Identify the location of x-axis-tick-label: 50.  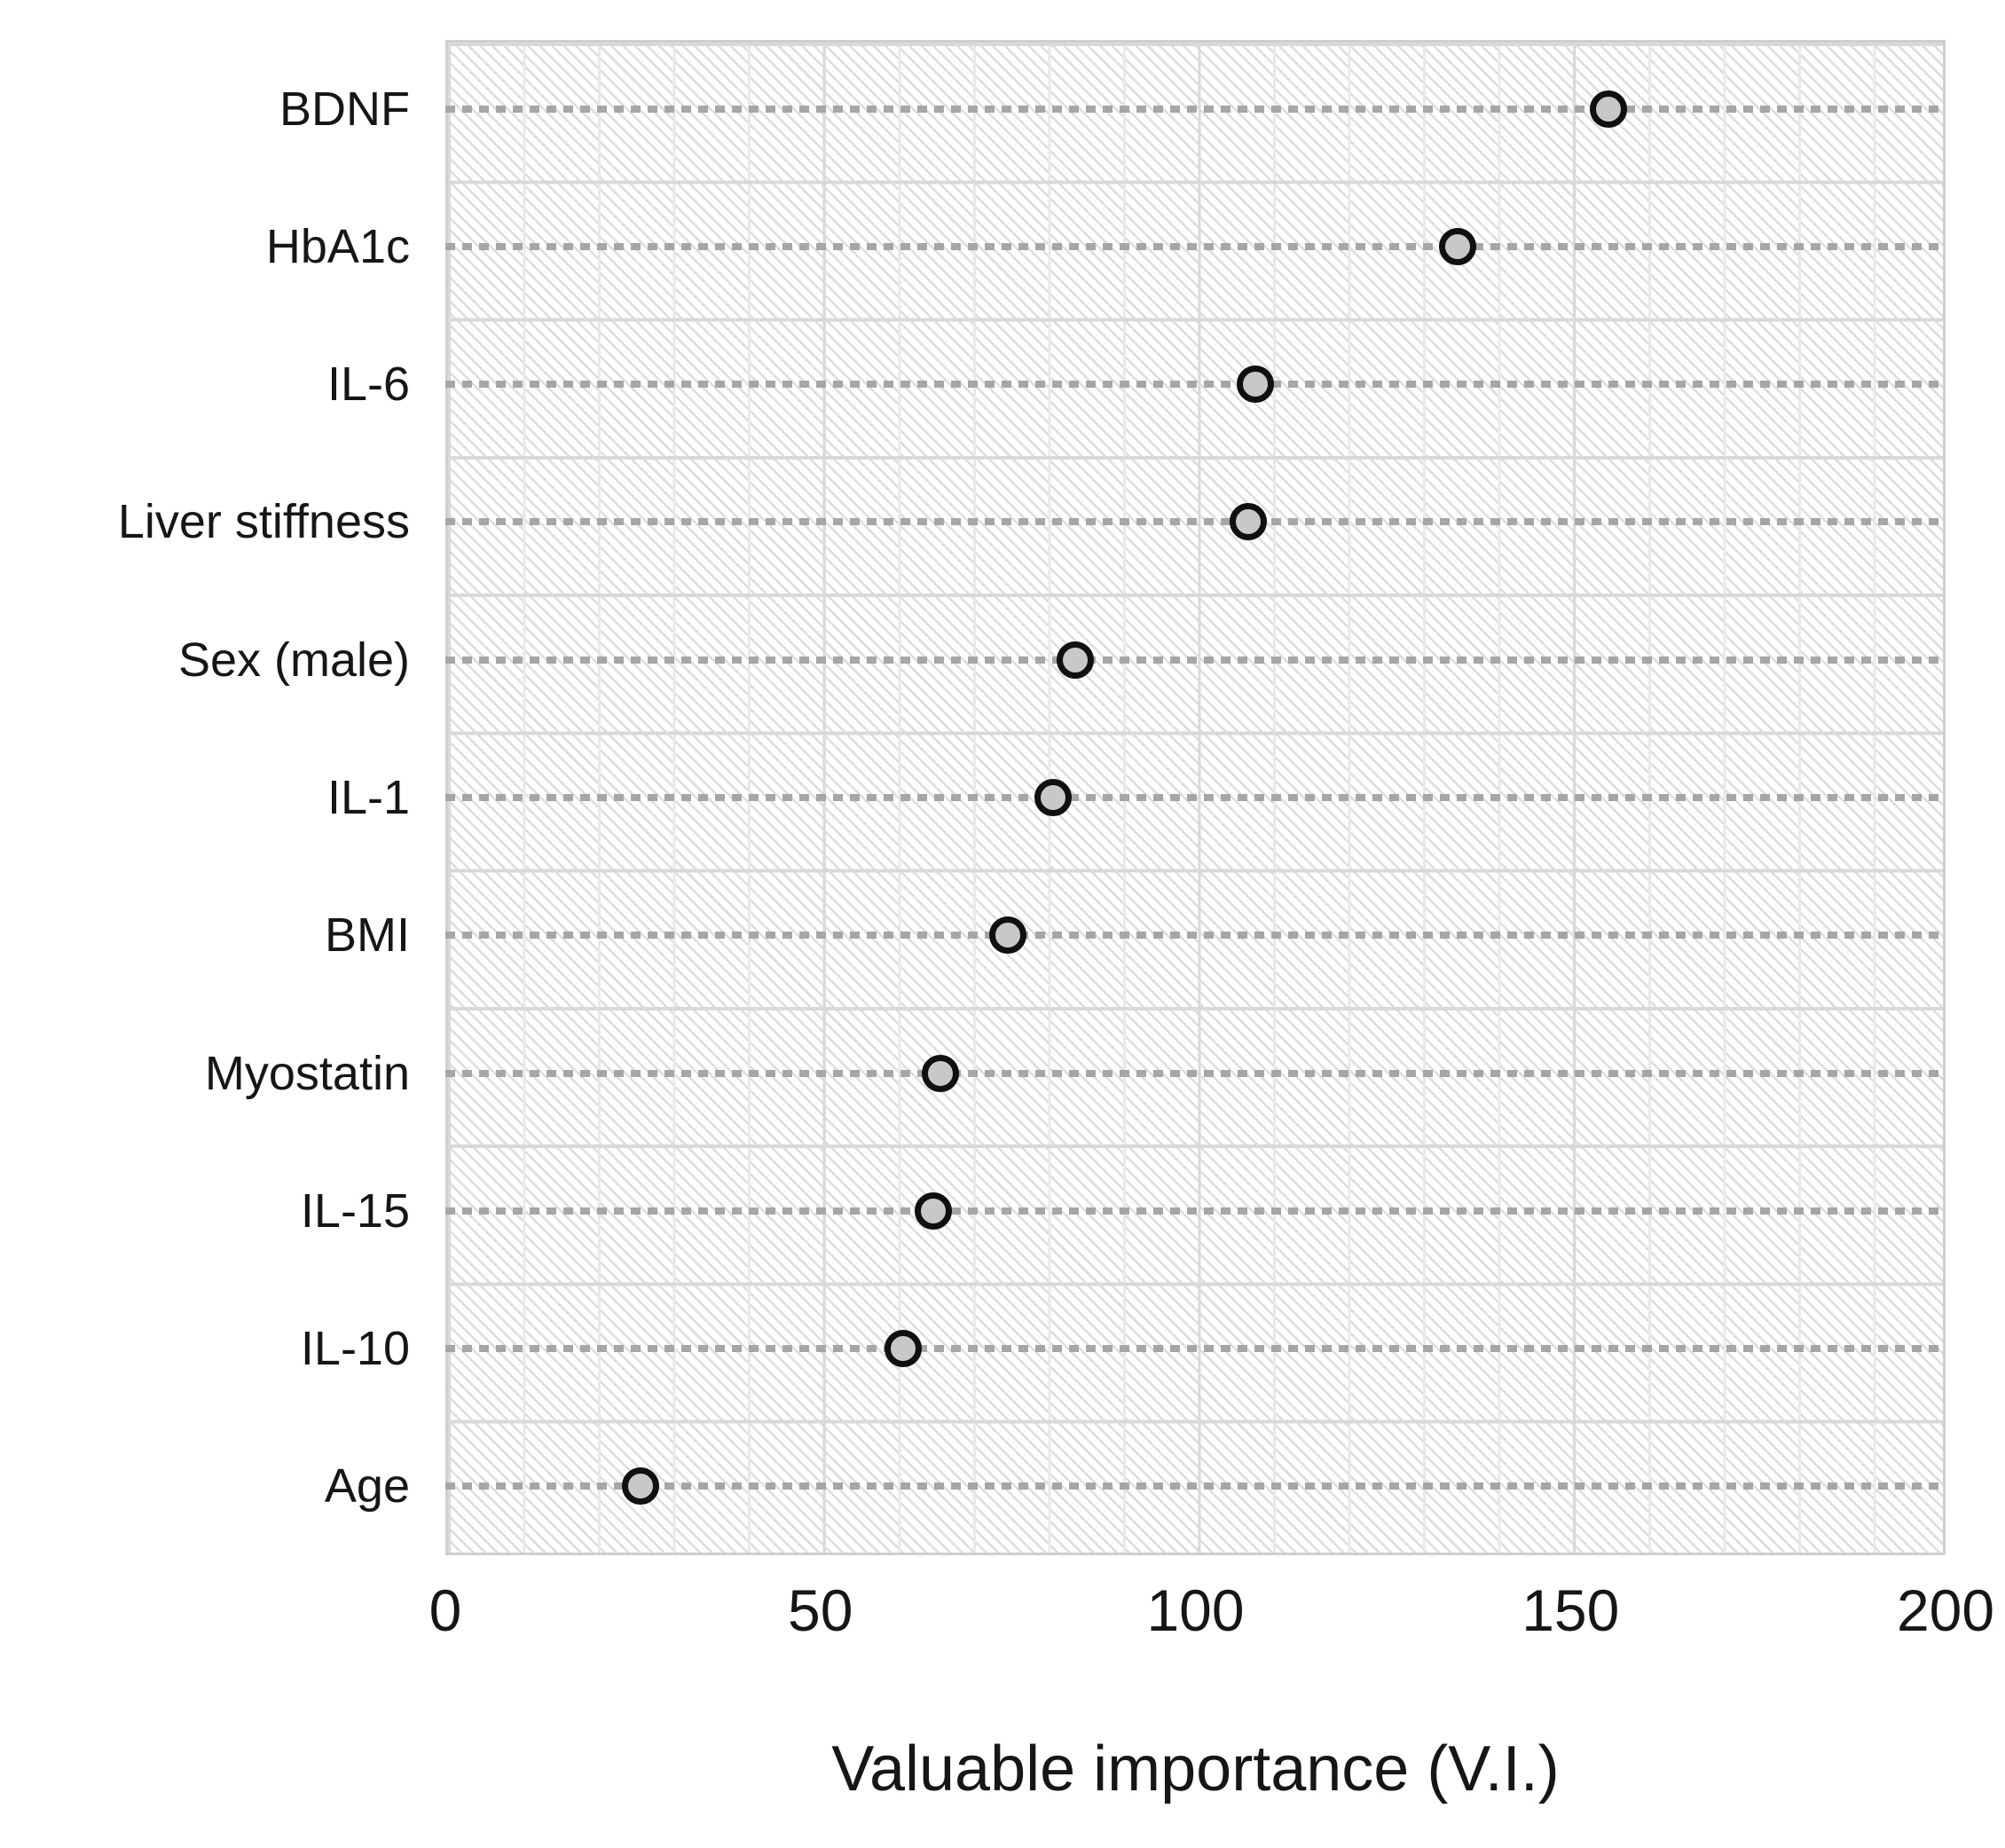
(820, 1610).